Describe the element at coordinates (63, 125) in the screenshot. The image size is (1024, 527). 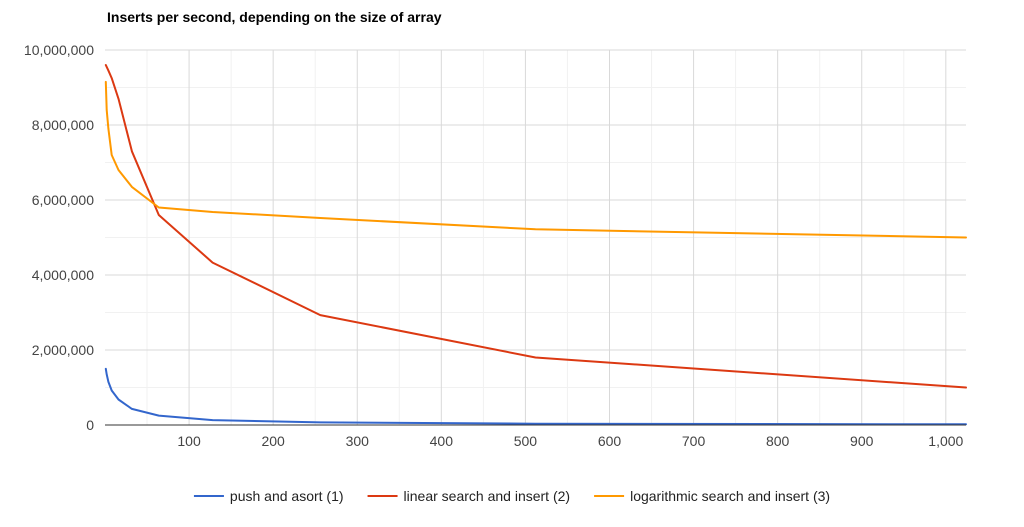
I see `y-tick-label: 8,000,000` at that location.